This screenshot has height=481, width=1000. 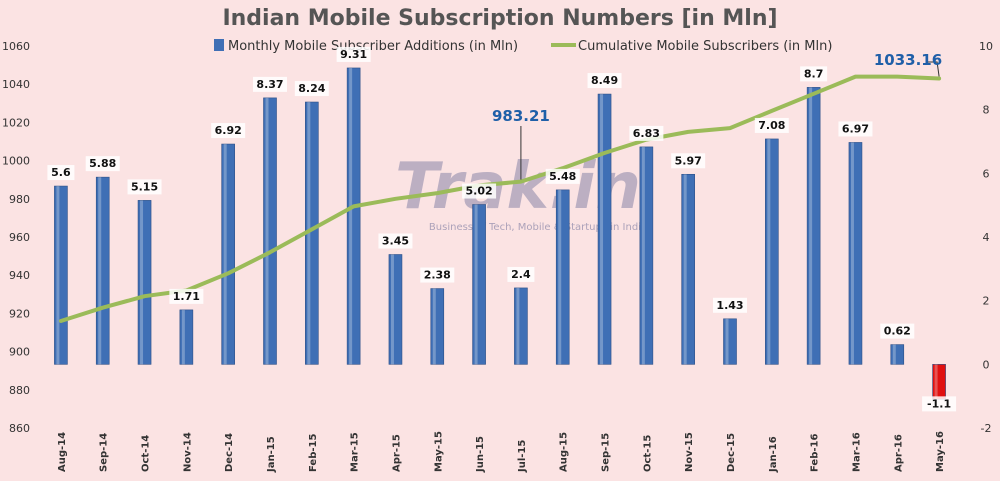 What do you see at coordinates (19, 275) in the screenshot?
I see `left-axis-tick-label: 940` at bounding box center [19, 275].